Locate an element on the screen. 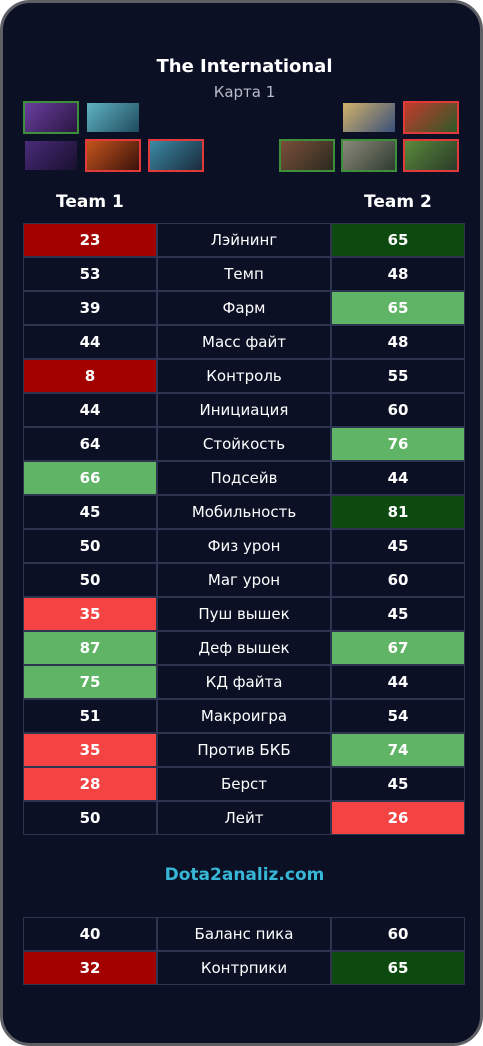  team1-value: 64 is located at coordinates (90, 444).